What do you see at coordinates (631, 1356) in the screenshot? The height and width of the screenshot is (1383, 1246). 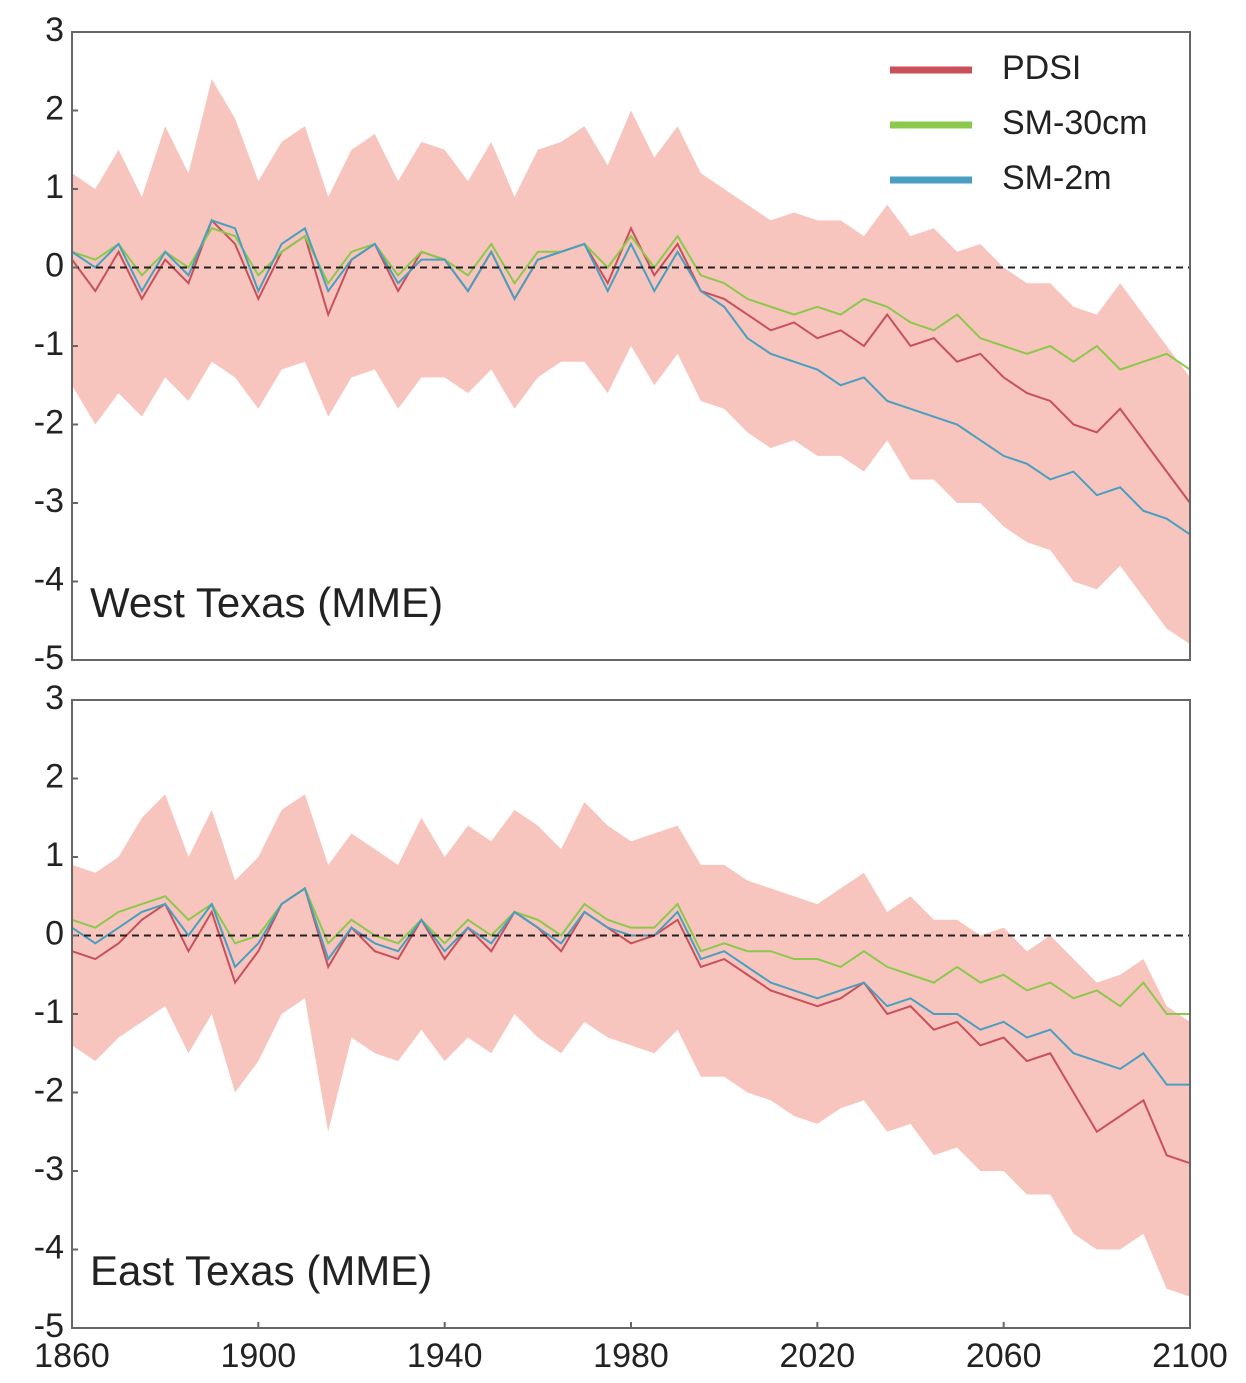 I see `x-tick-label: 1980` at bounding box center [631, 1356].